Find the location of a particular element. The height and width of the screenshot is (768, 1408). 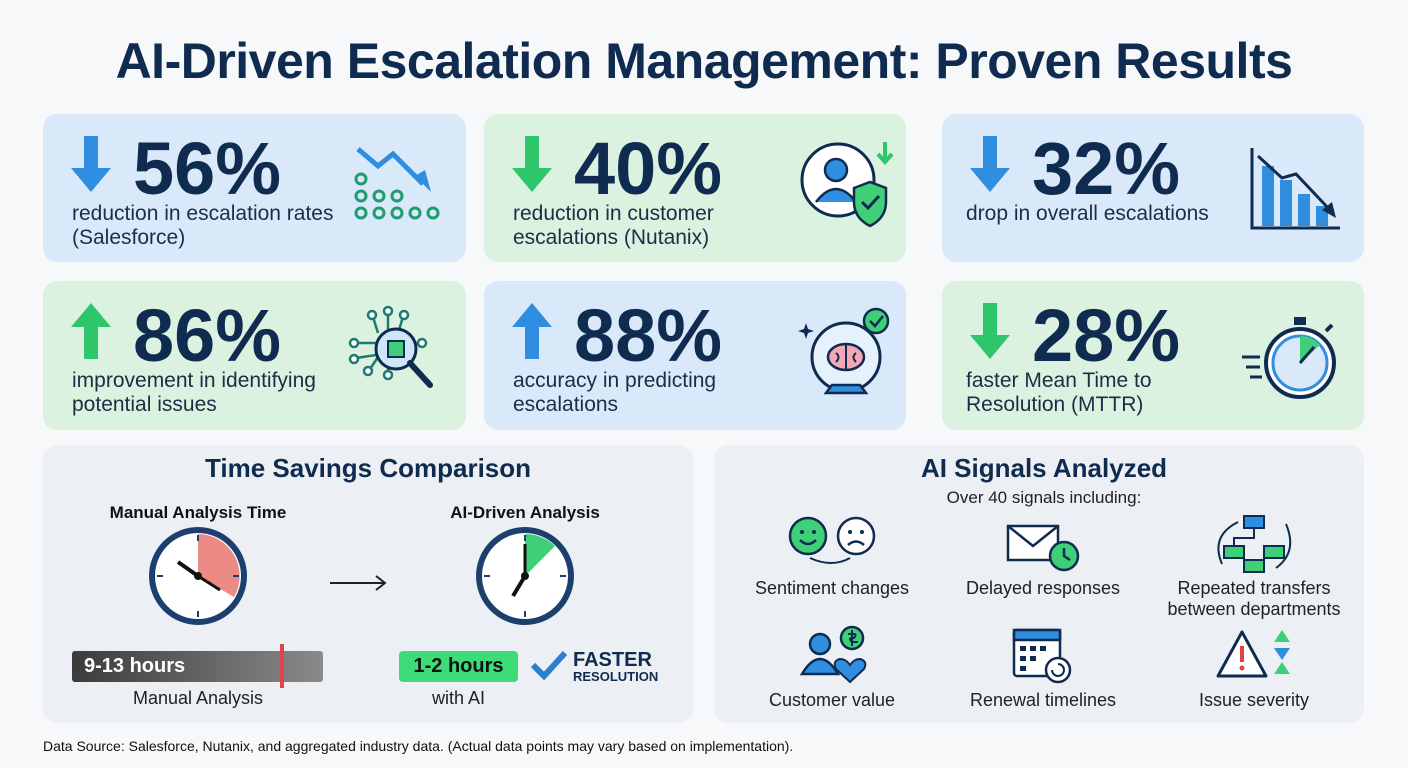

stat-card: 88% accuracy in predicting escalations is located at coordinates (695, 355).